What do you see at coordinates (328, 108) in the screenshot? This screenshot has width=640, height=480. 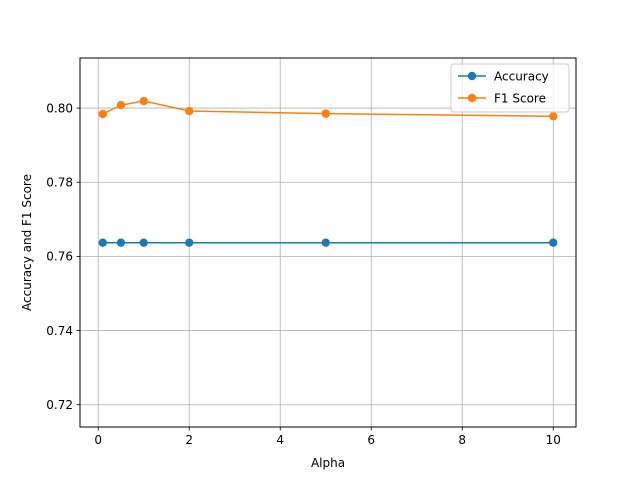 I see `series-f1-score` at bounding box center [328, 108].